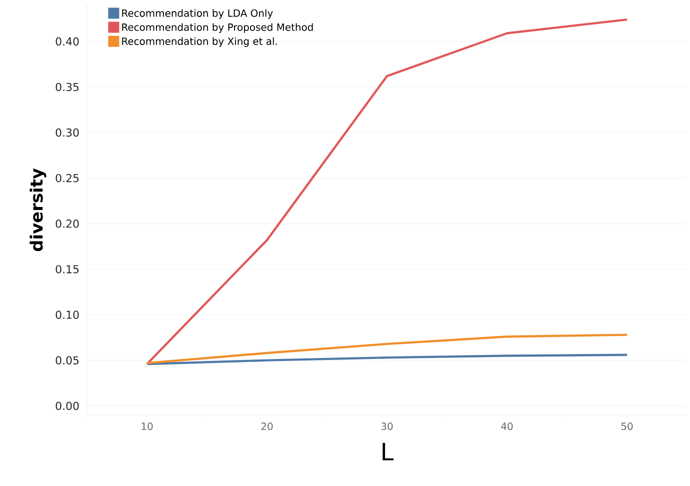 The image size is (690, 486). I want to click on x-tick-label: 10, so click(147, 426).